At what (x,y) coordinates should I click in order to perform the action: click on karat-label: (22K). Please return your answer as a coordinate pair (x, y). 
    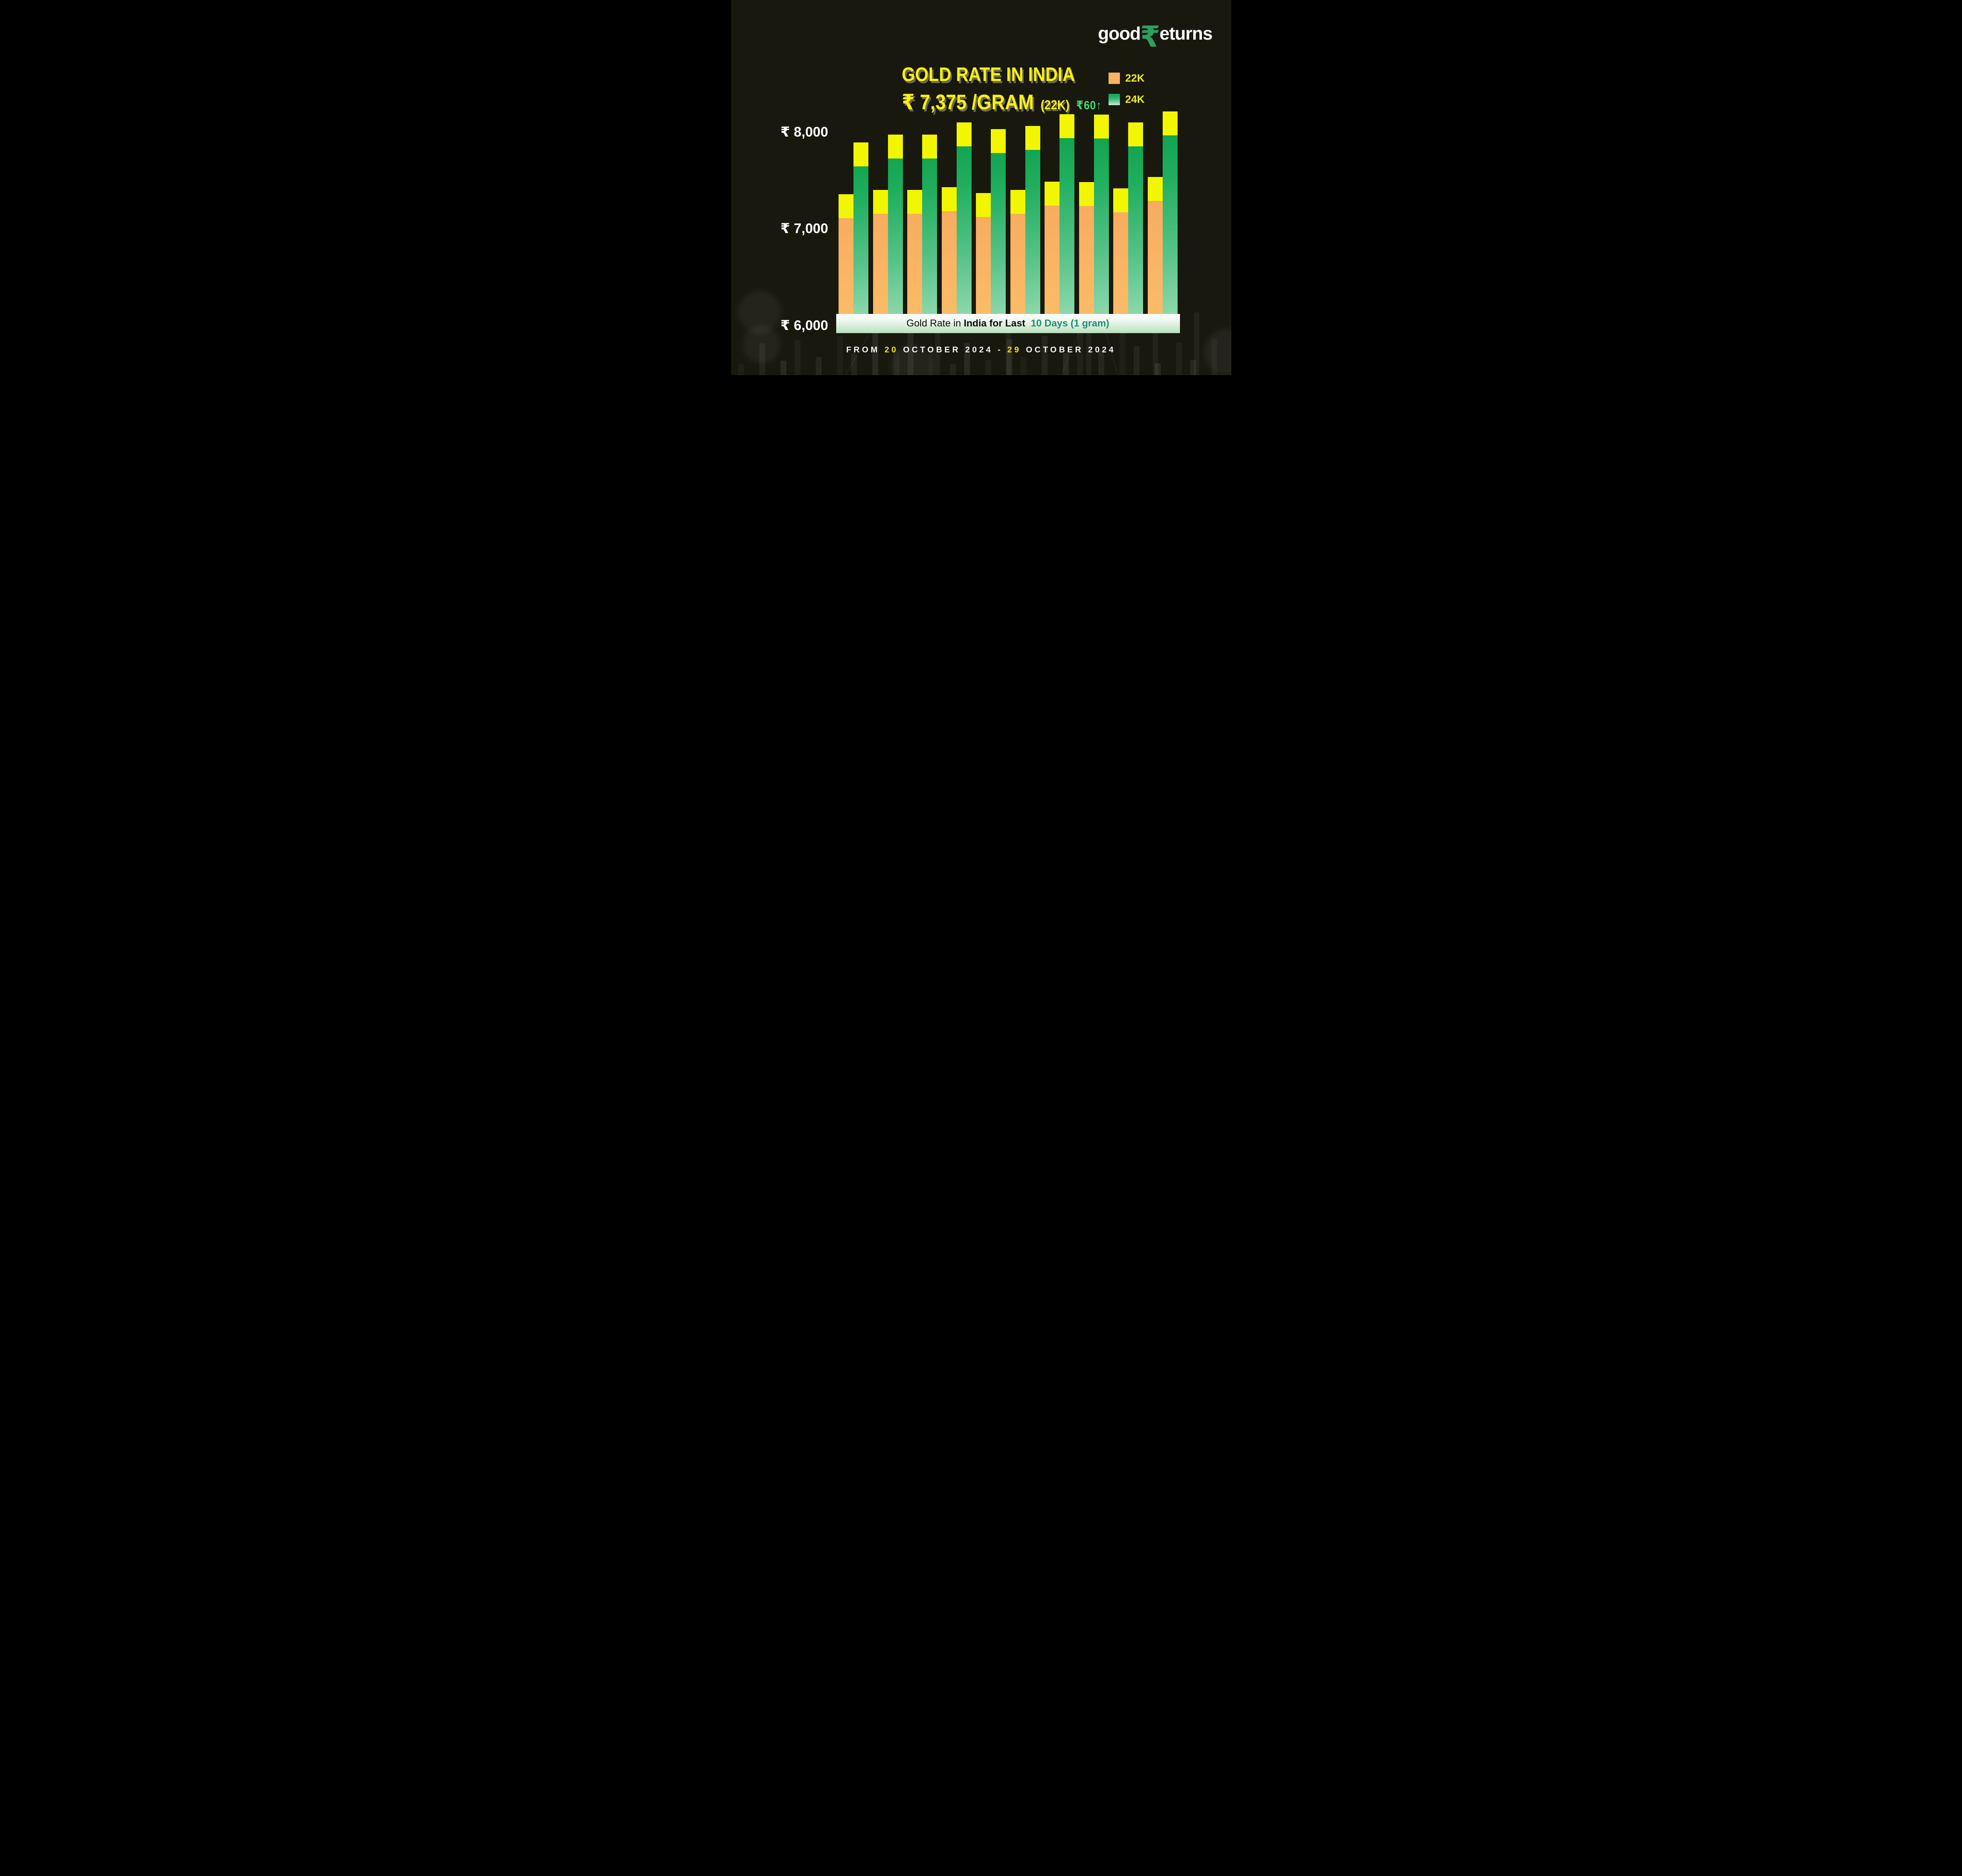
    Looking at the image, I should click on (1054, 105).